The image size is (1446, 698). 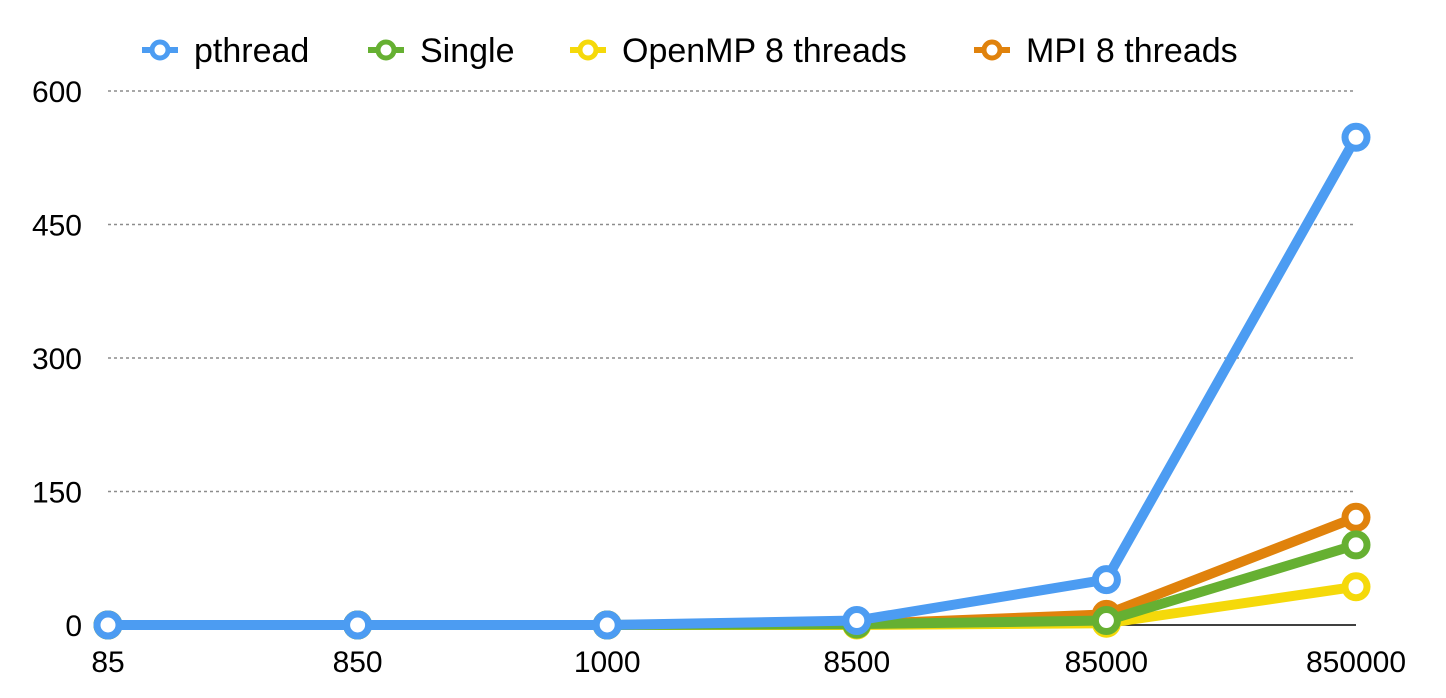 What do you see at coordinates (732, 571) in the screenshot?
I see `series-line-mpi-8-threads` at bounding box center [732, 571].